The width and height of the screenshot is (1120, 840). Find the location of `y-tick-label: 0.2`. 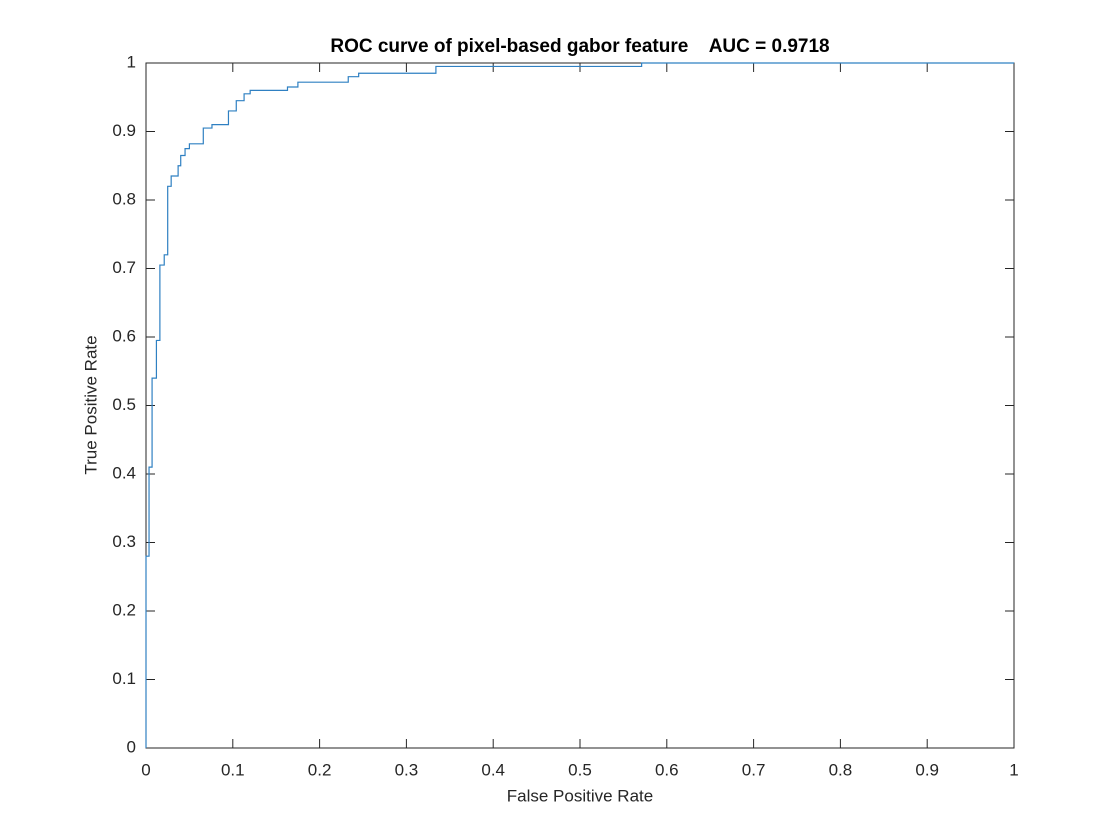

y-tick-label: 0.2 is located at coordinates (124, 609).